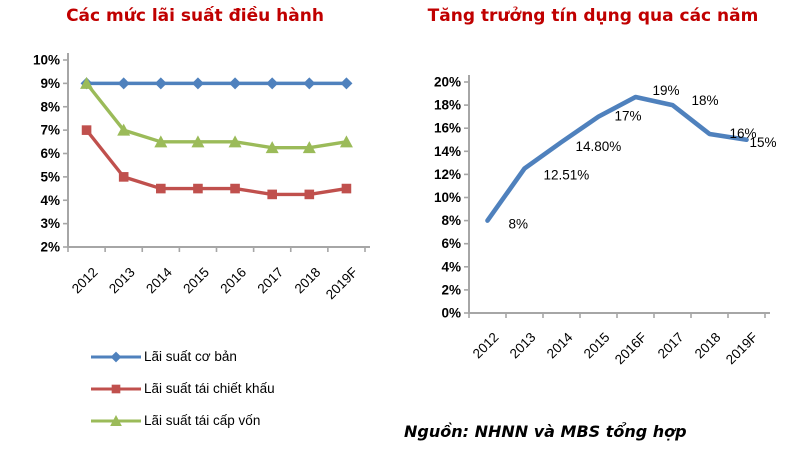  I want to click on data-label: 14.80%, so click(599, 146).